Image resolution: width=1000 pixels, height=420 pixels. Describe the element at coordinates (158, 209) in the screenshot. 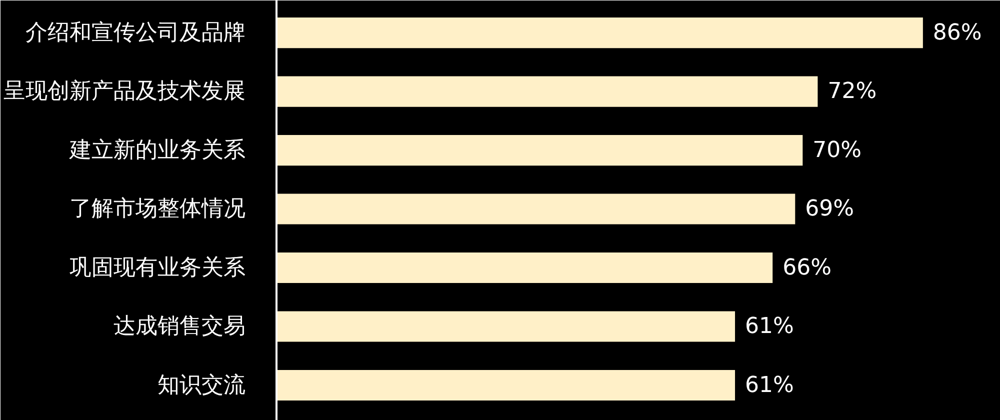

I see `y-tick-label: 了解市场整体情况` at that location.